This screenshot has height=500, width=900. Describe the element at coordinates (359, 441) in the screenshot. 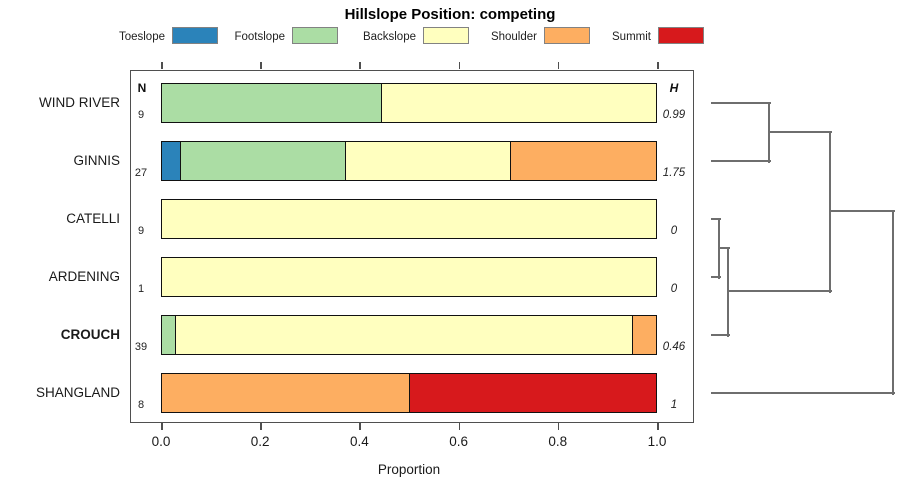

I see `x-tick-label: 0.4` at that location.